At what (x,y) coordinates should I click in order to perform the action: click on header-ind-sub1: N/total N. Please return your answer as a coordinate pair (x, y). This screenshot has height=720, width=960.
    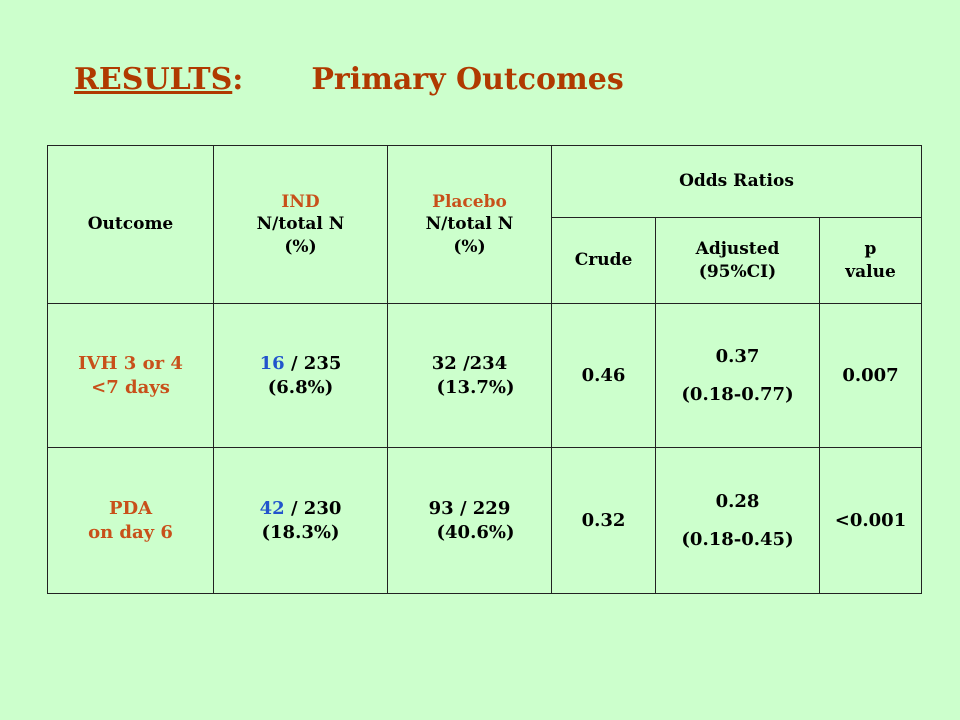
    Looking at the image, I should click on (300, 224).